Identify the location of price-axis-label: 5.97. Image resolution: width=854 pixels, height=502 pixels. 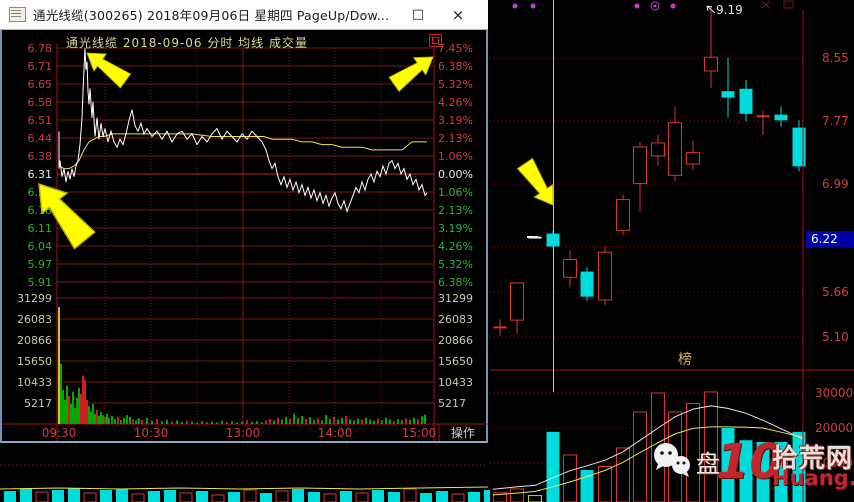
(40, 264).